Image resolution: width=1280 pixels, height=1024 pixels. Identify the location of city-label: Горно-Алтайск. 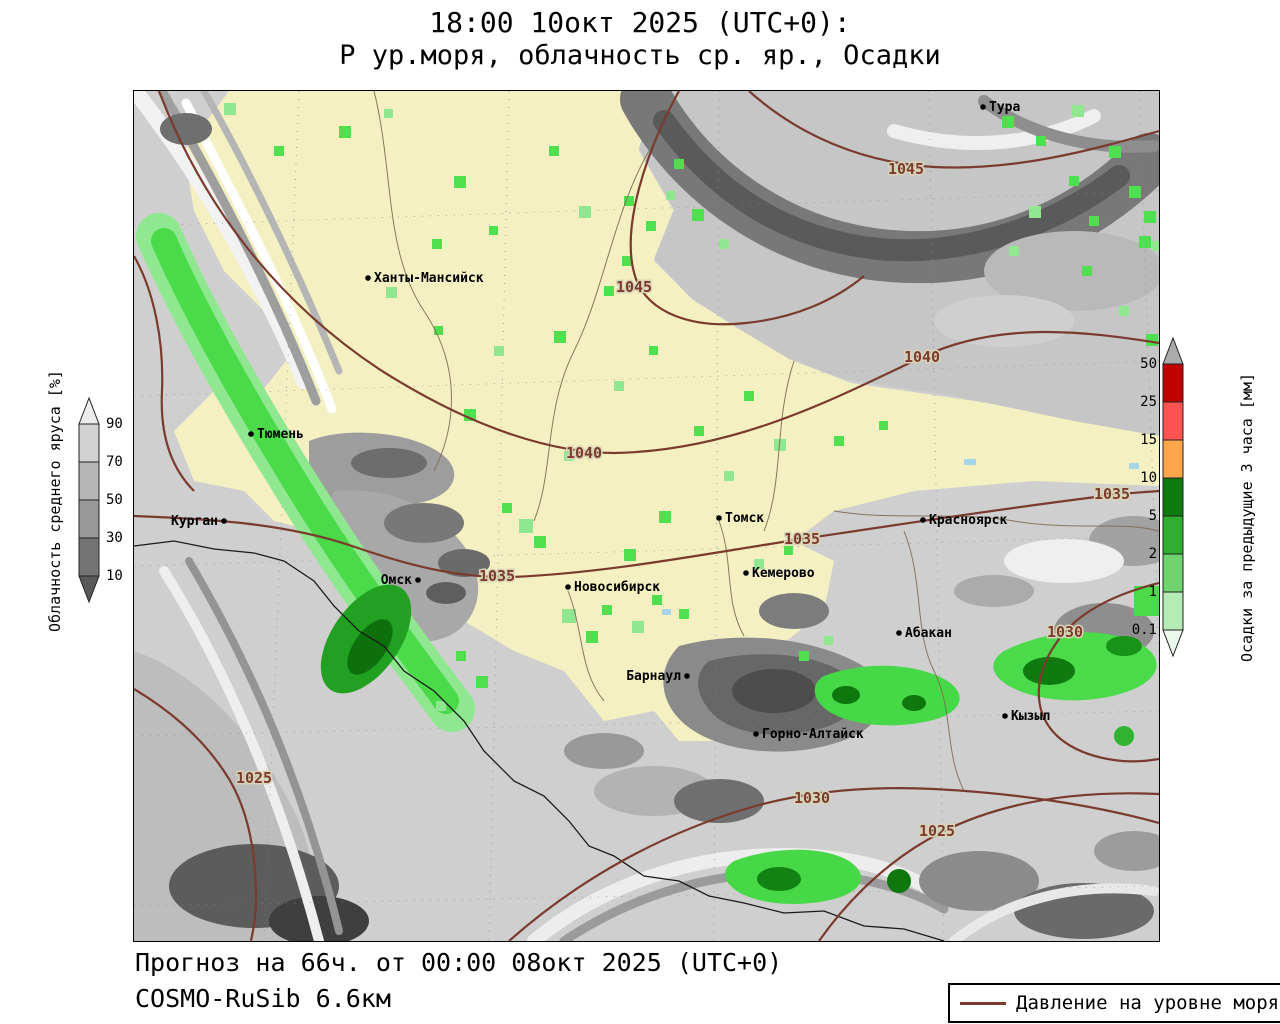
(813, 734).